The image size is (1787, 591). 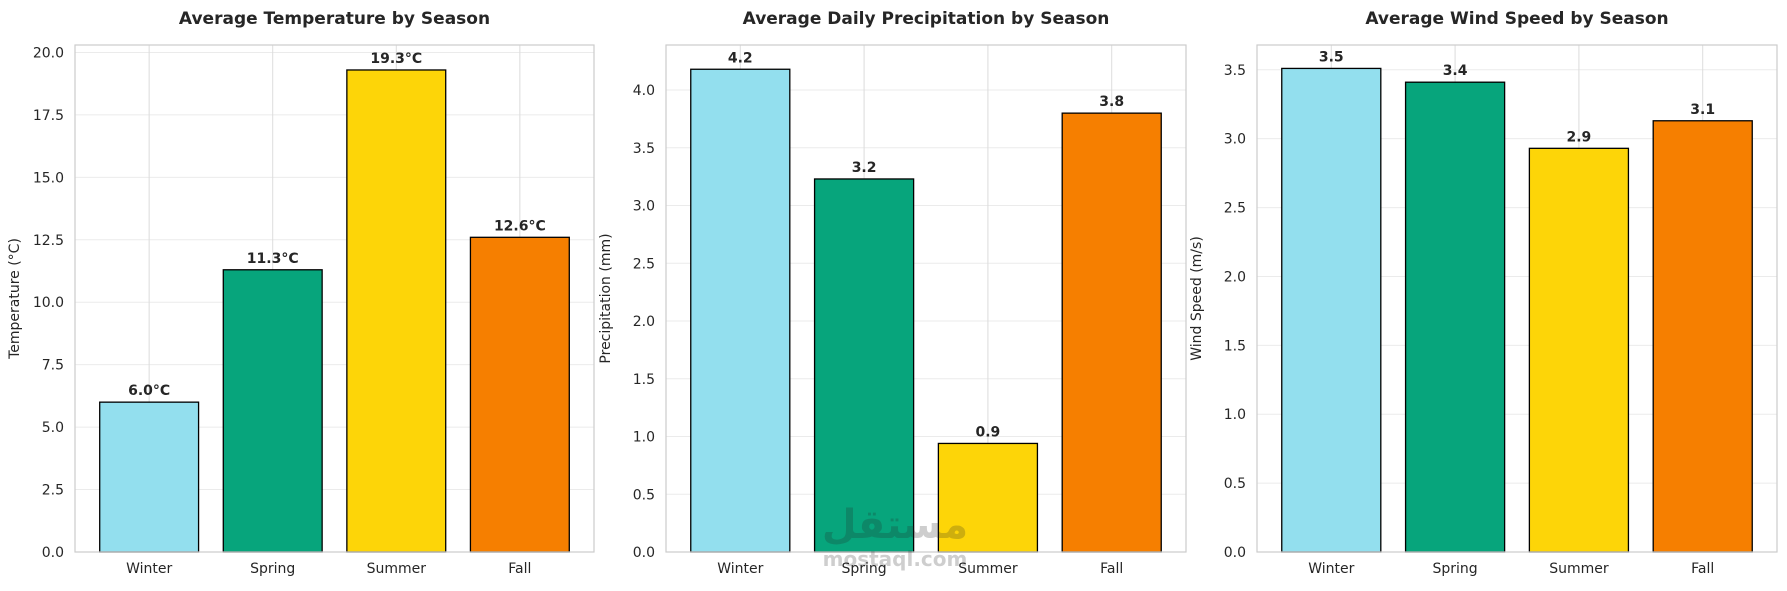 What do you see at coordinates (520, 226) in the screenshot?
I see `data-label-fall: 12.6°C` at bounding box center [520, 226].